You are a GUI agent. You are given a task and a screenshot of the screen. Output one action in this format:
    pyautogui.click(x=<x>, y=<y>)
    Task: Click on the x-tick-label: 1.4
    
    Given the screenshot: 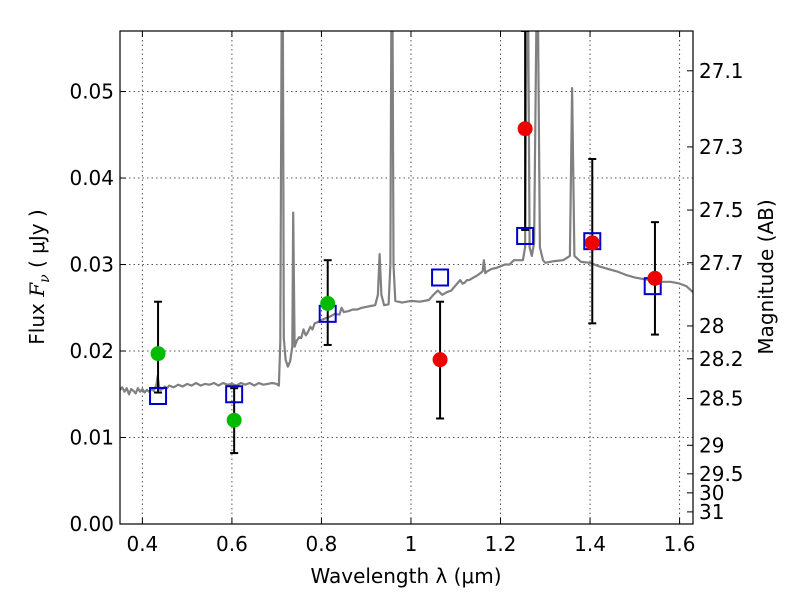 What is the action you would take?
    pyautogui.click(x=590, y=544)
    